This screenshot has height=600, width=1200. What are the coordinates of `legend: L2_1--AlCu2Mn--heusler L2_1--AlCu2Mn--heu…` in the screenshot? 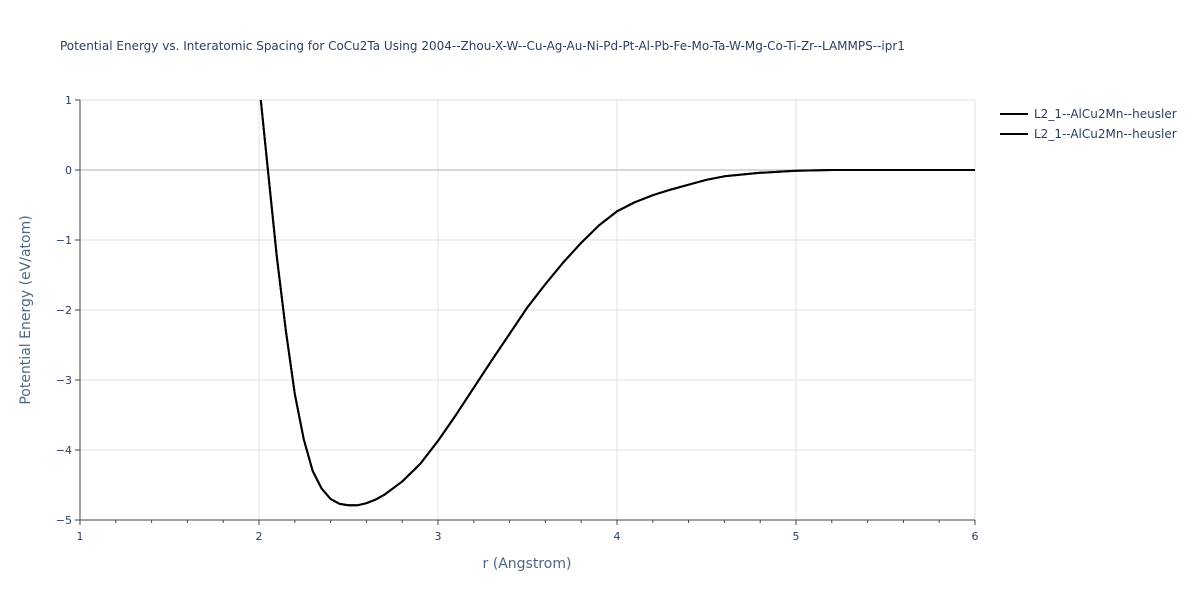 It's located at (1088, 124).